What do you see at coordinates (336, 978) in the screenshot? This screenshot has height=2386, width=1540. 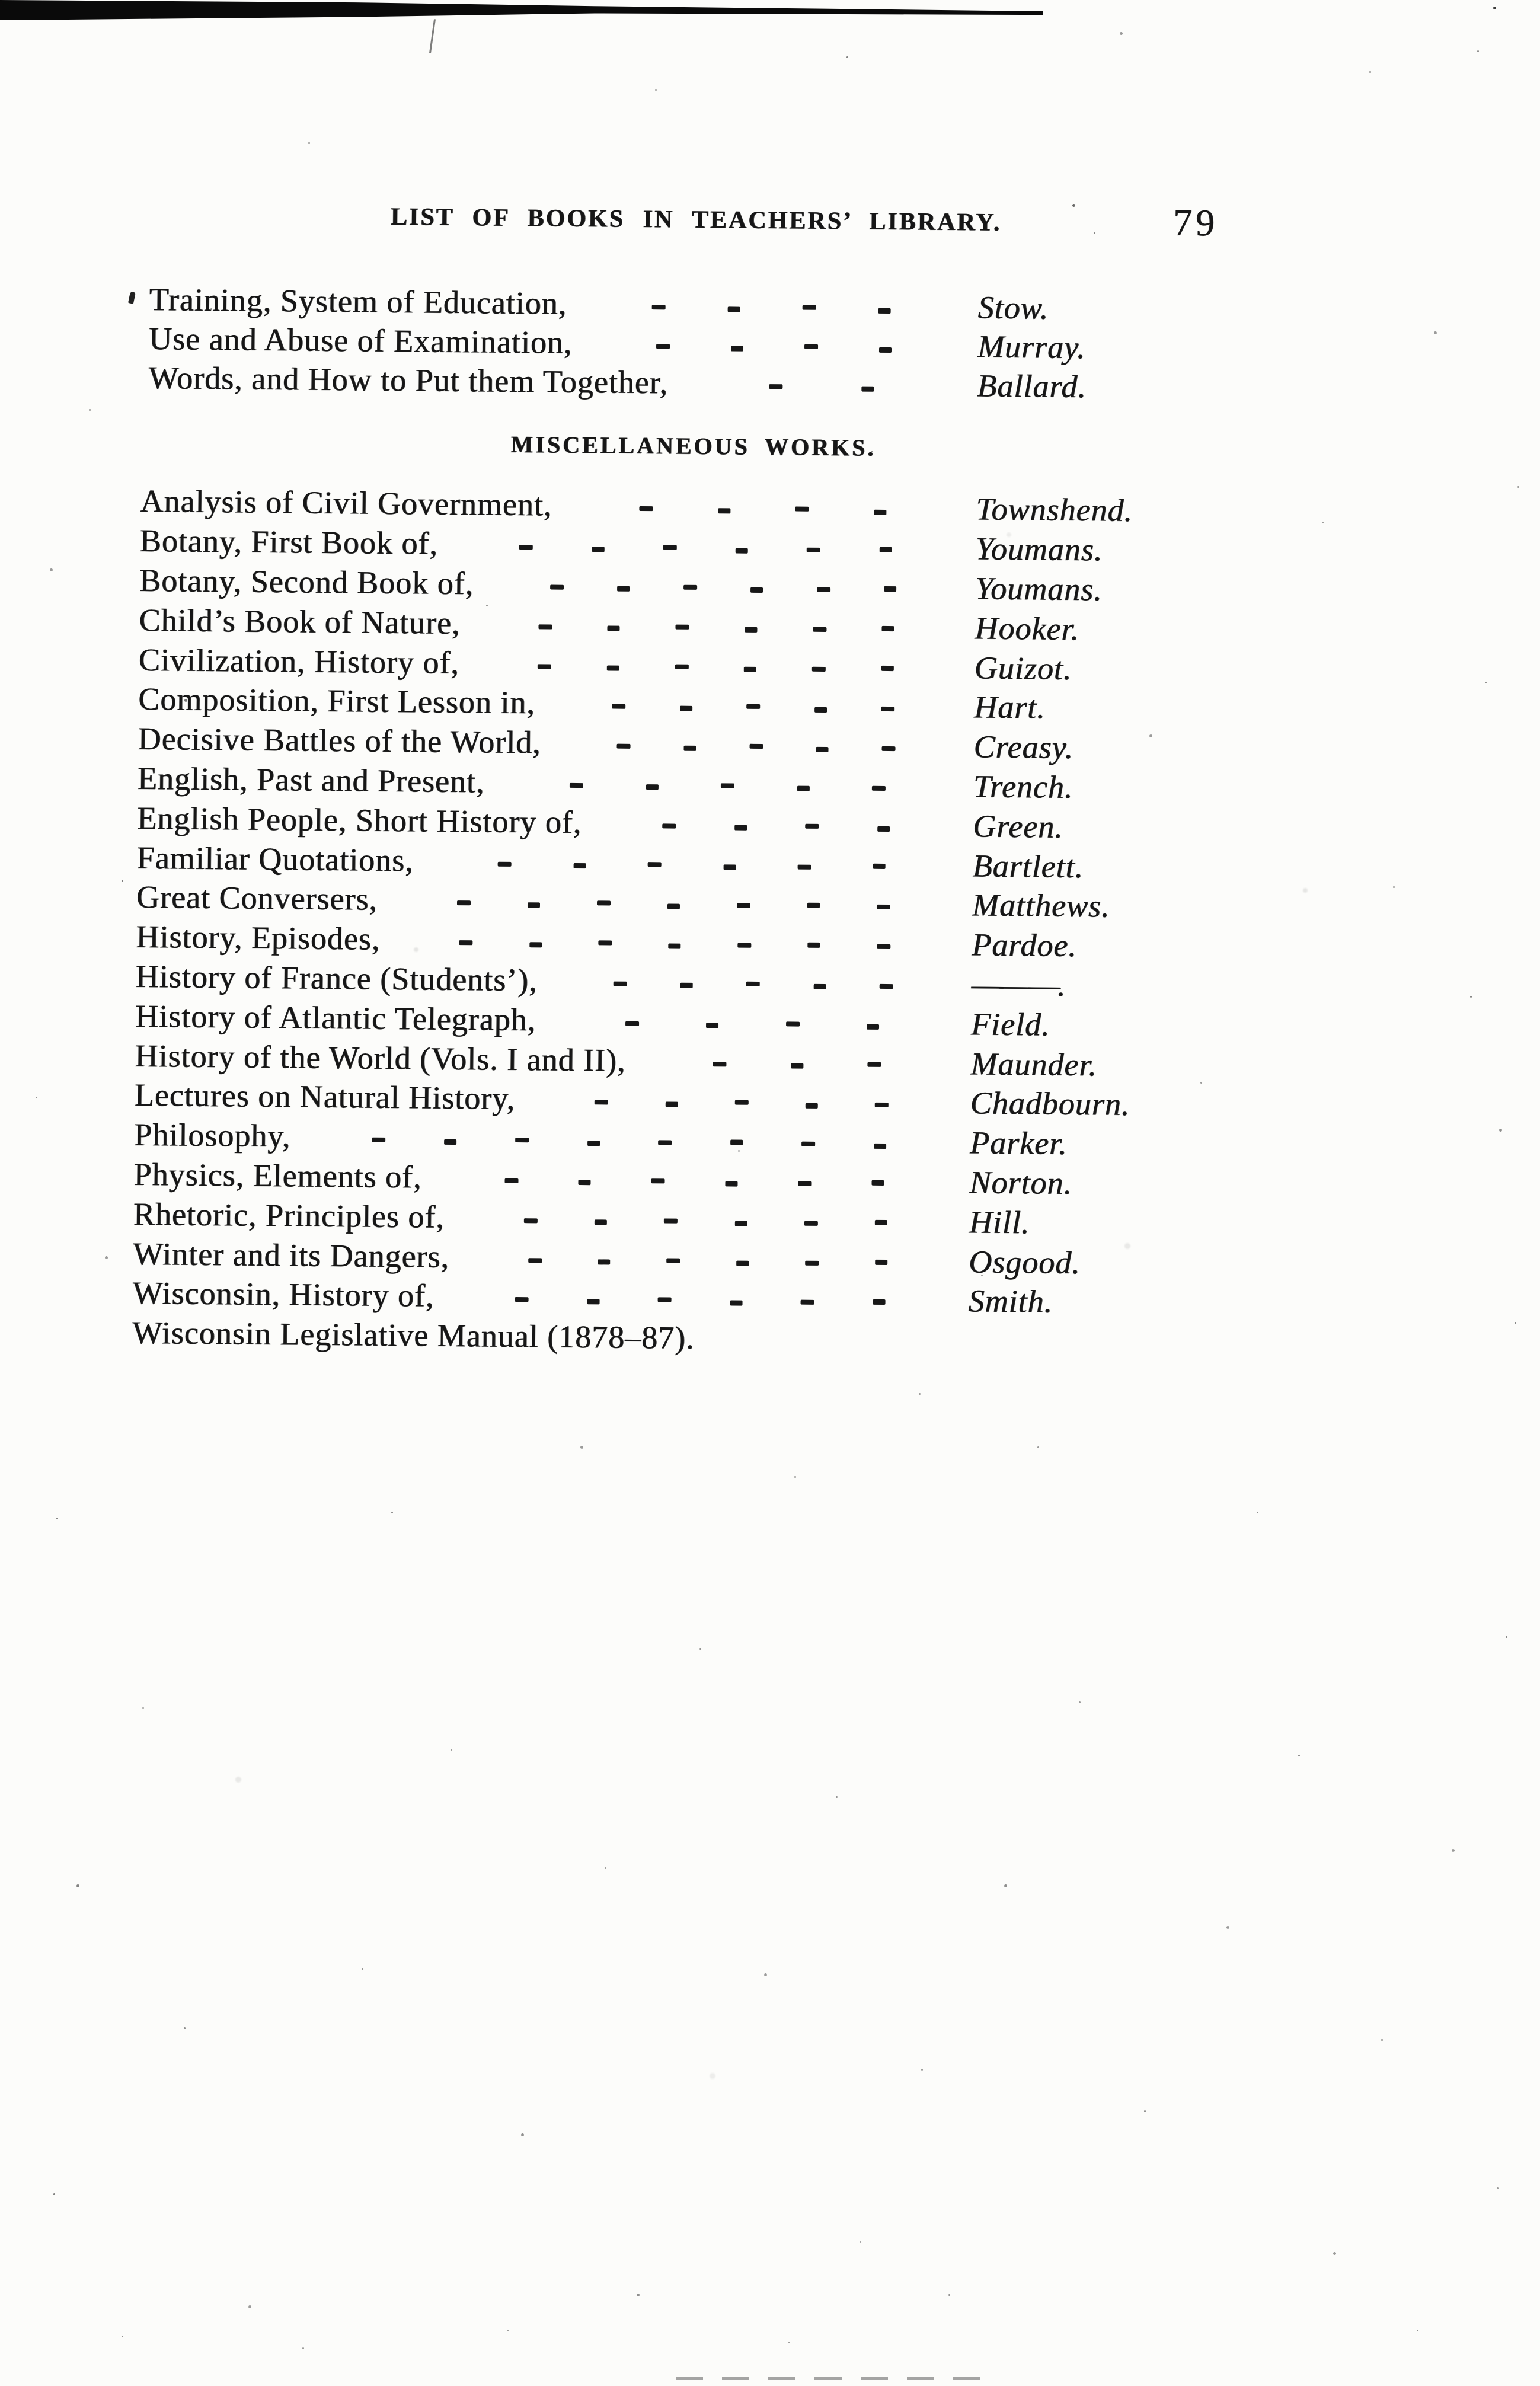 I see `book-title: History of France (Students’),` at bounding box center [336, 978].